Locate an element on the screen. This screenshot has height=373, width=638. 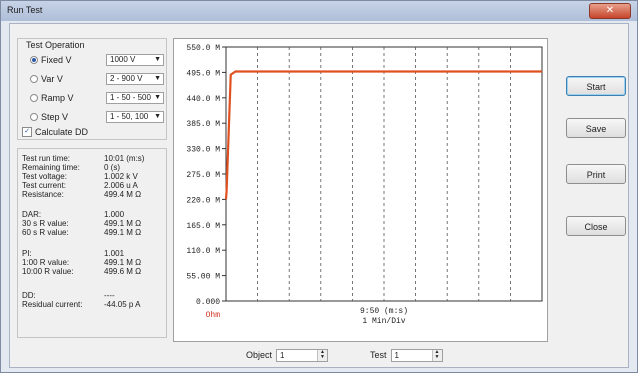
y-tick-label: 220.0 M is located at coordinates (203, 200).